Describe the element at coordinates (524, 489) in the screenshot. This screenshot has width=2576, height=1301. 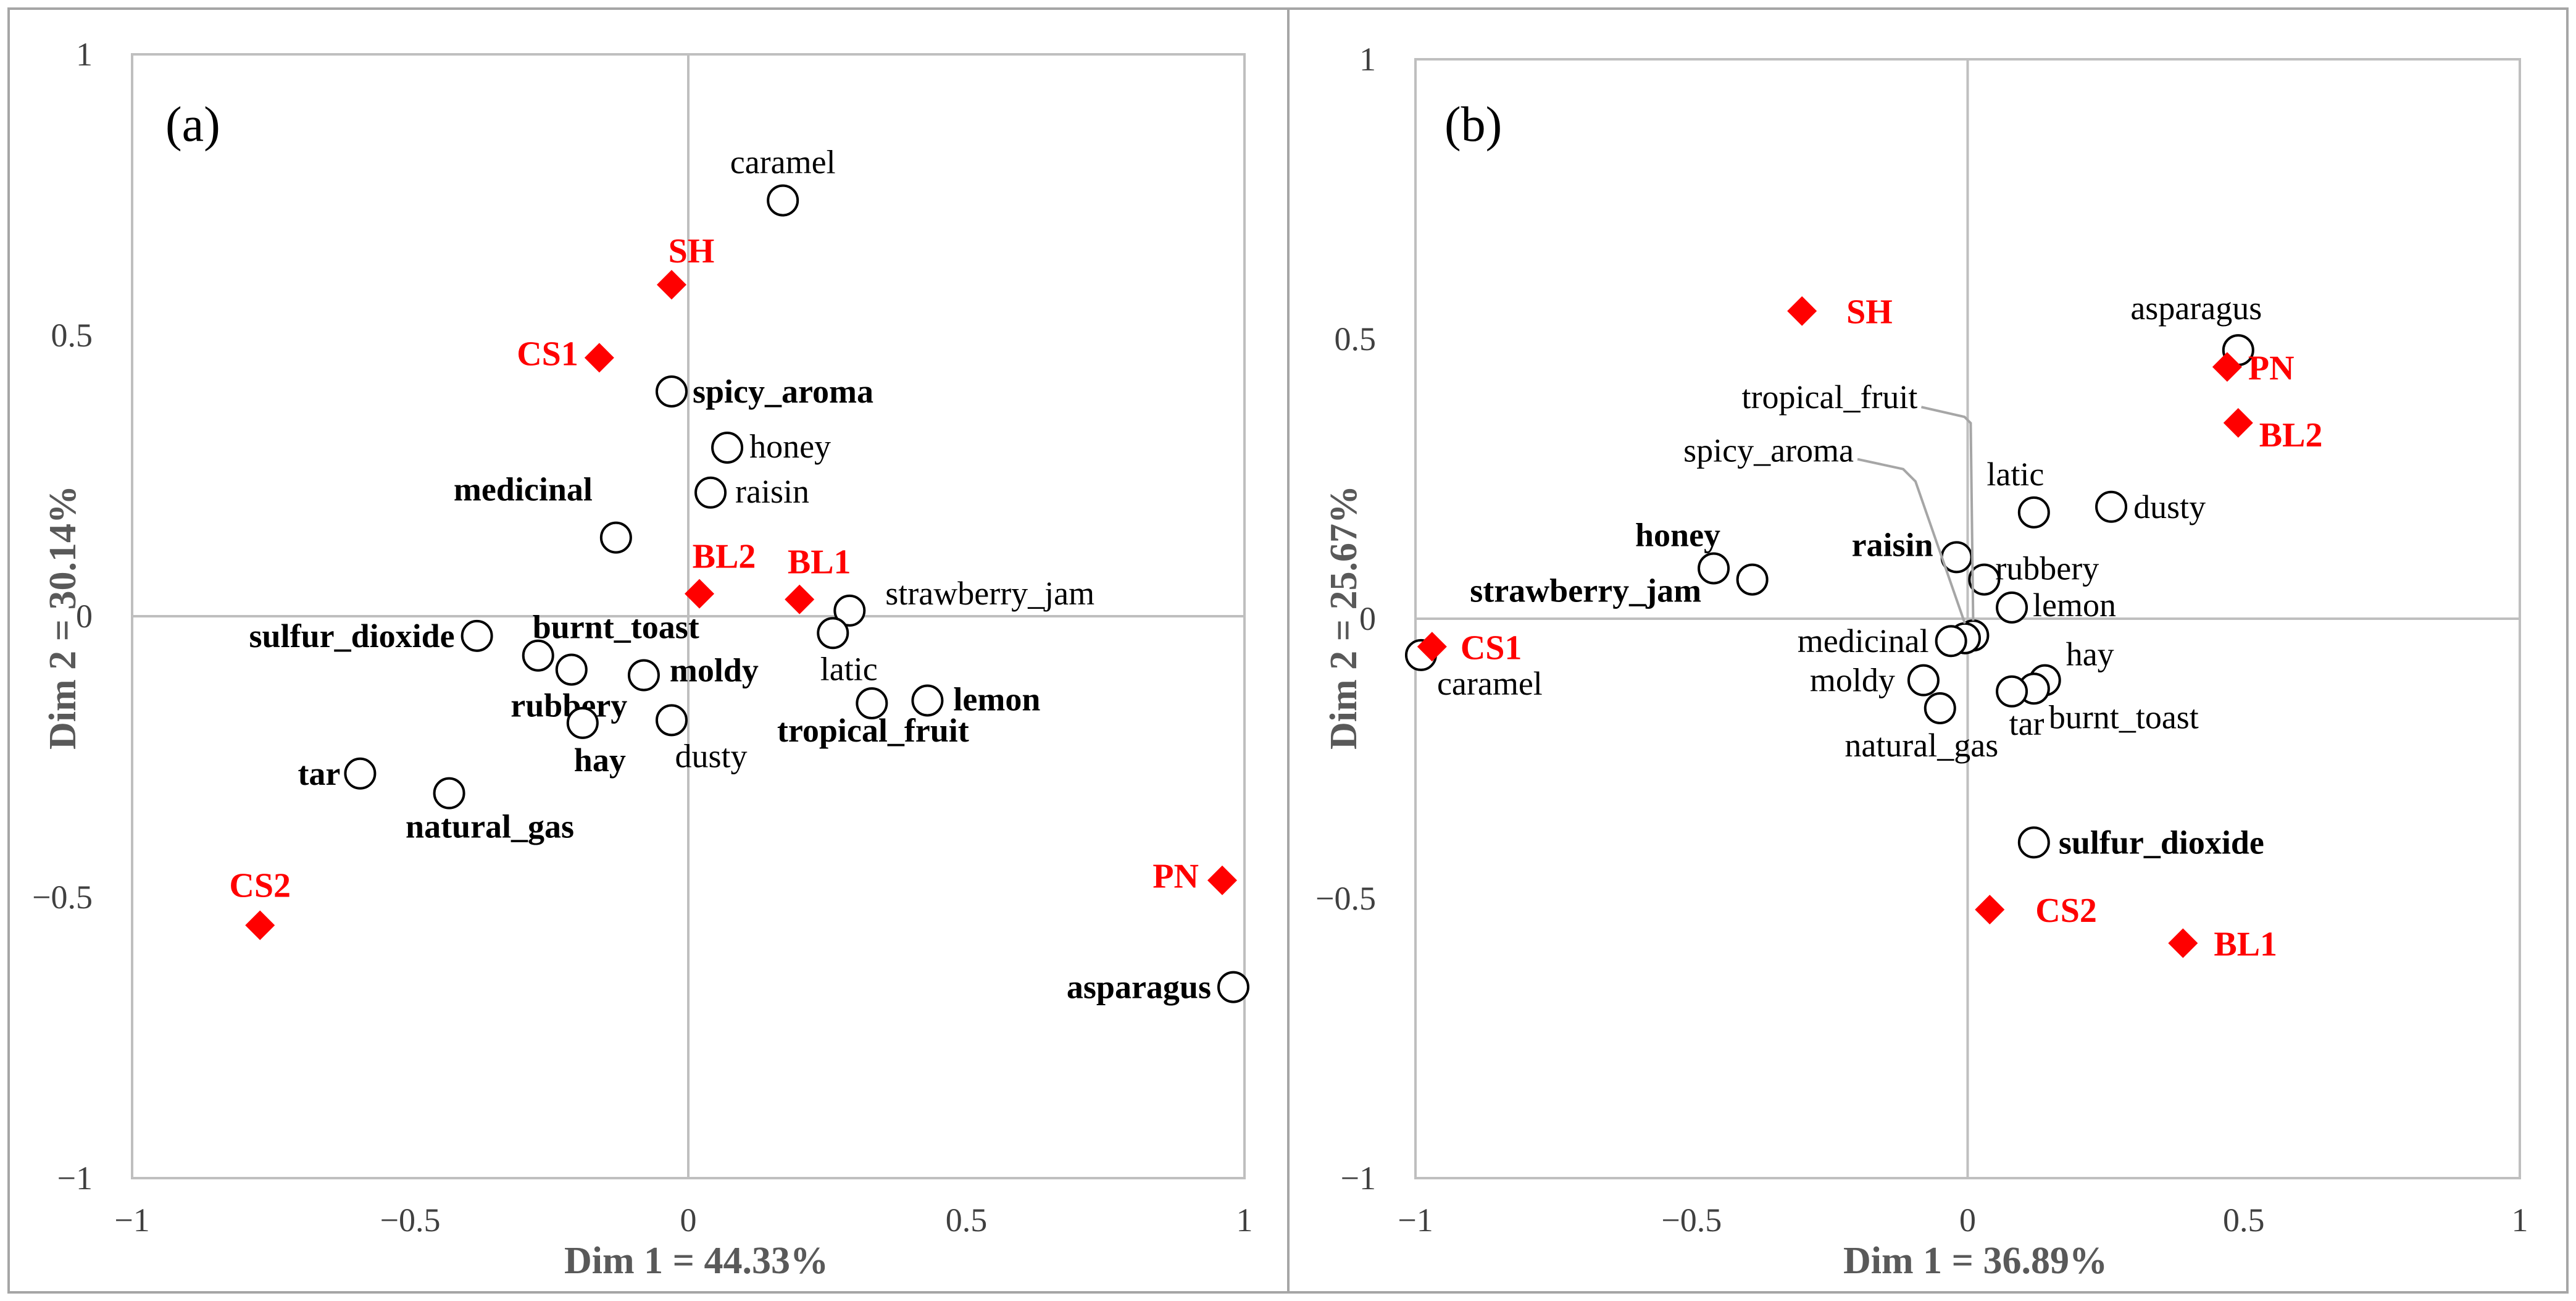
I see `attribute-label: medicinal` at that location.